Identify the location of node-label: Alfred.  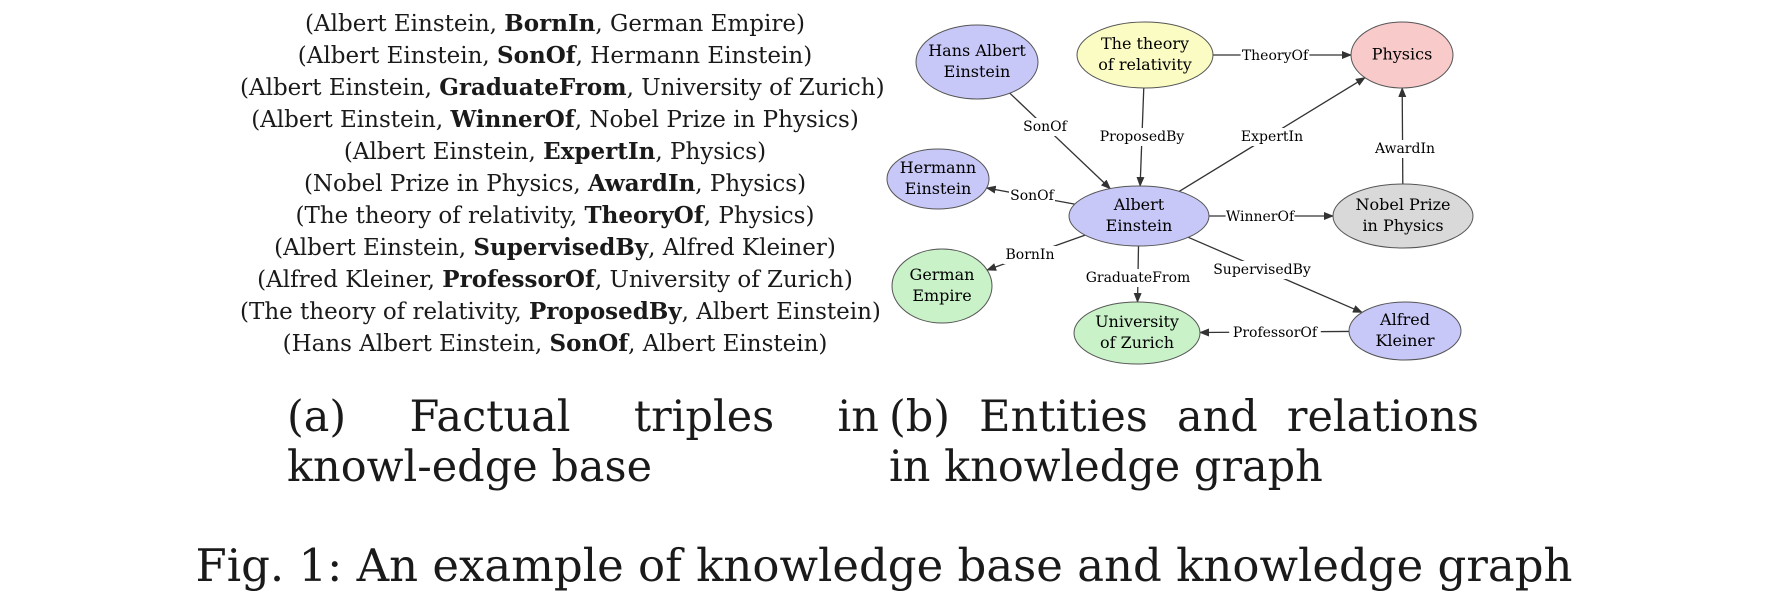
(1404, 319).